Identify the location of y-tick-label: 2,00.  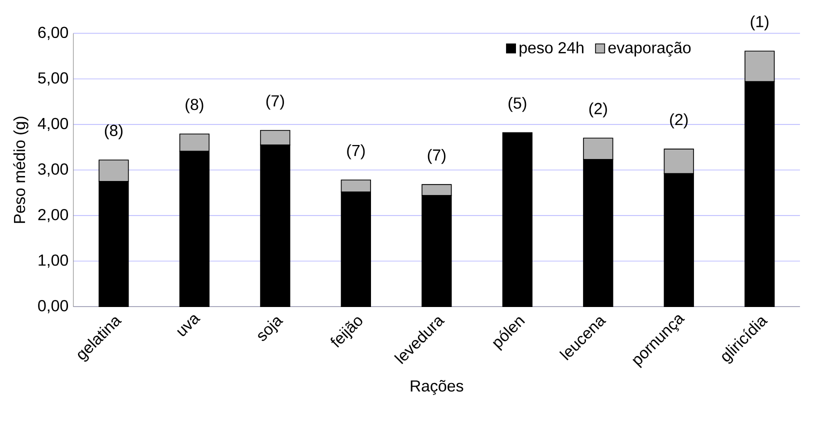
(53, 215).